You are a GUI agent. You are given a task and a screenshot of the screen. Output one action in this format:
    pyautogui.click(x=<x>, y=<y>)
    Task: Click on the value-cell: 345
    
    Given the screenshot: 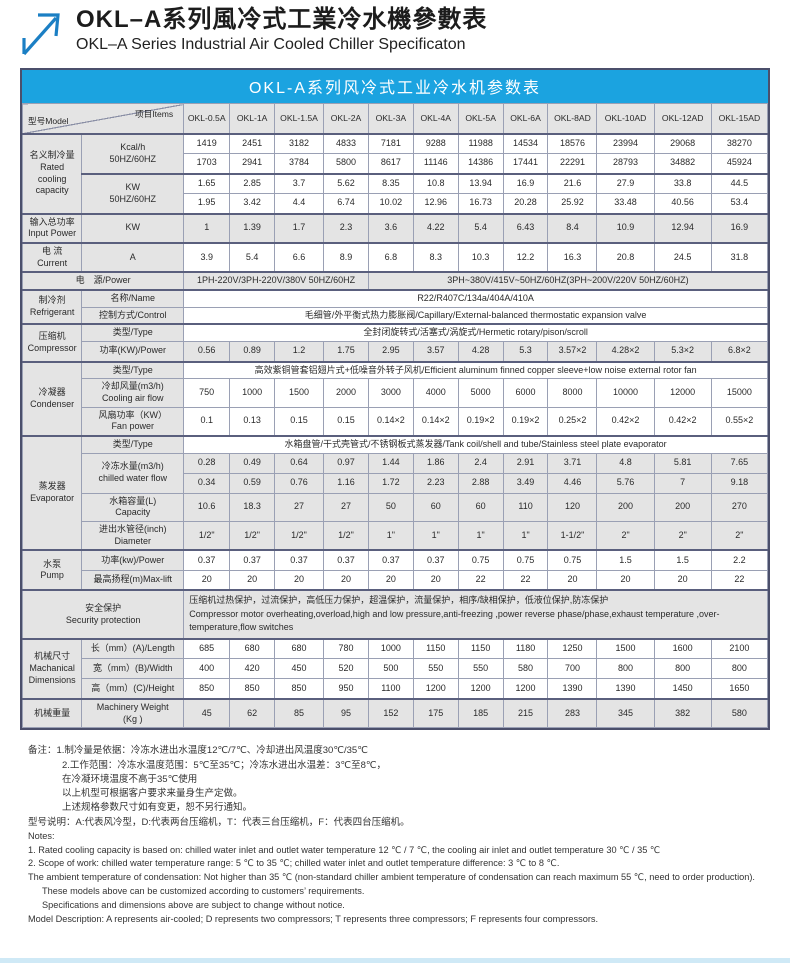 What is the action you would take?
    pyautogui.click(x=625, y=713)
    